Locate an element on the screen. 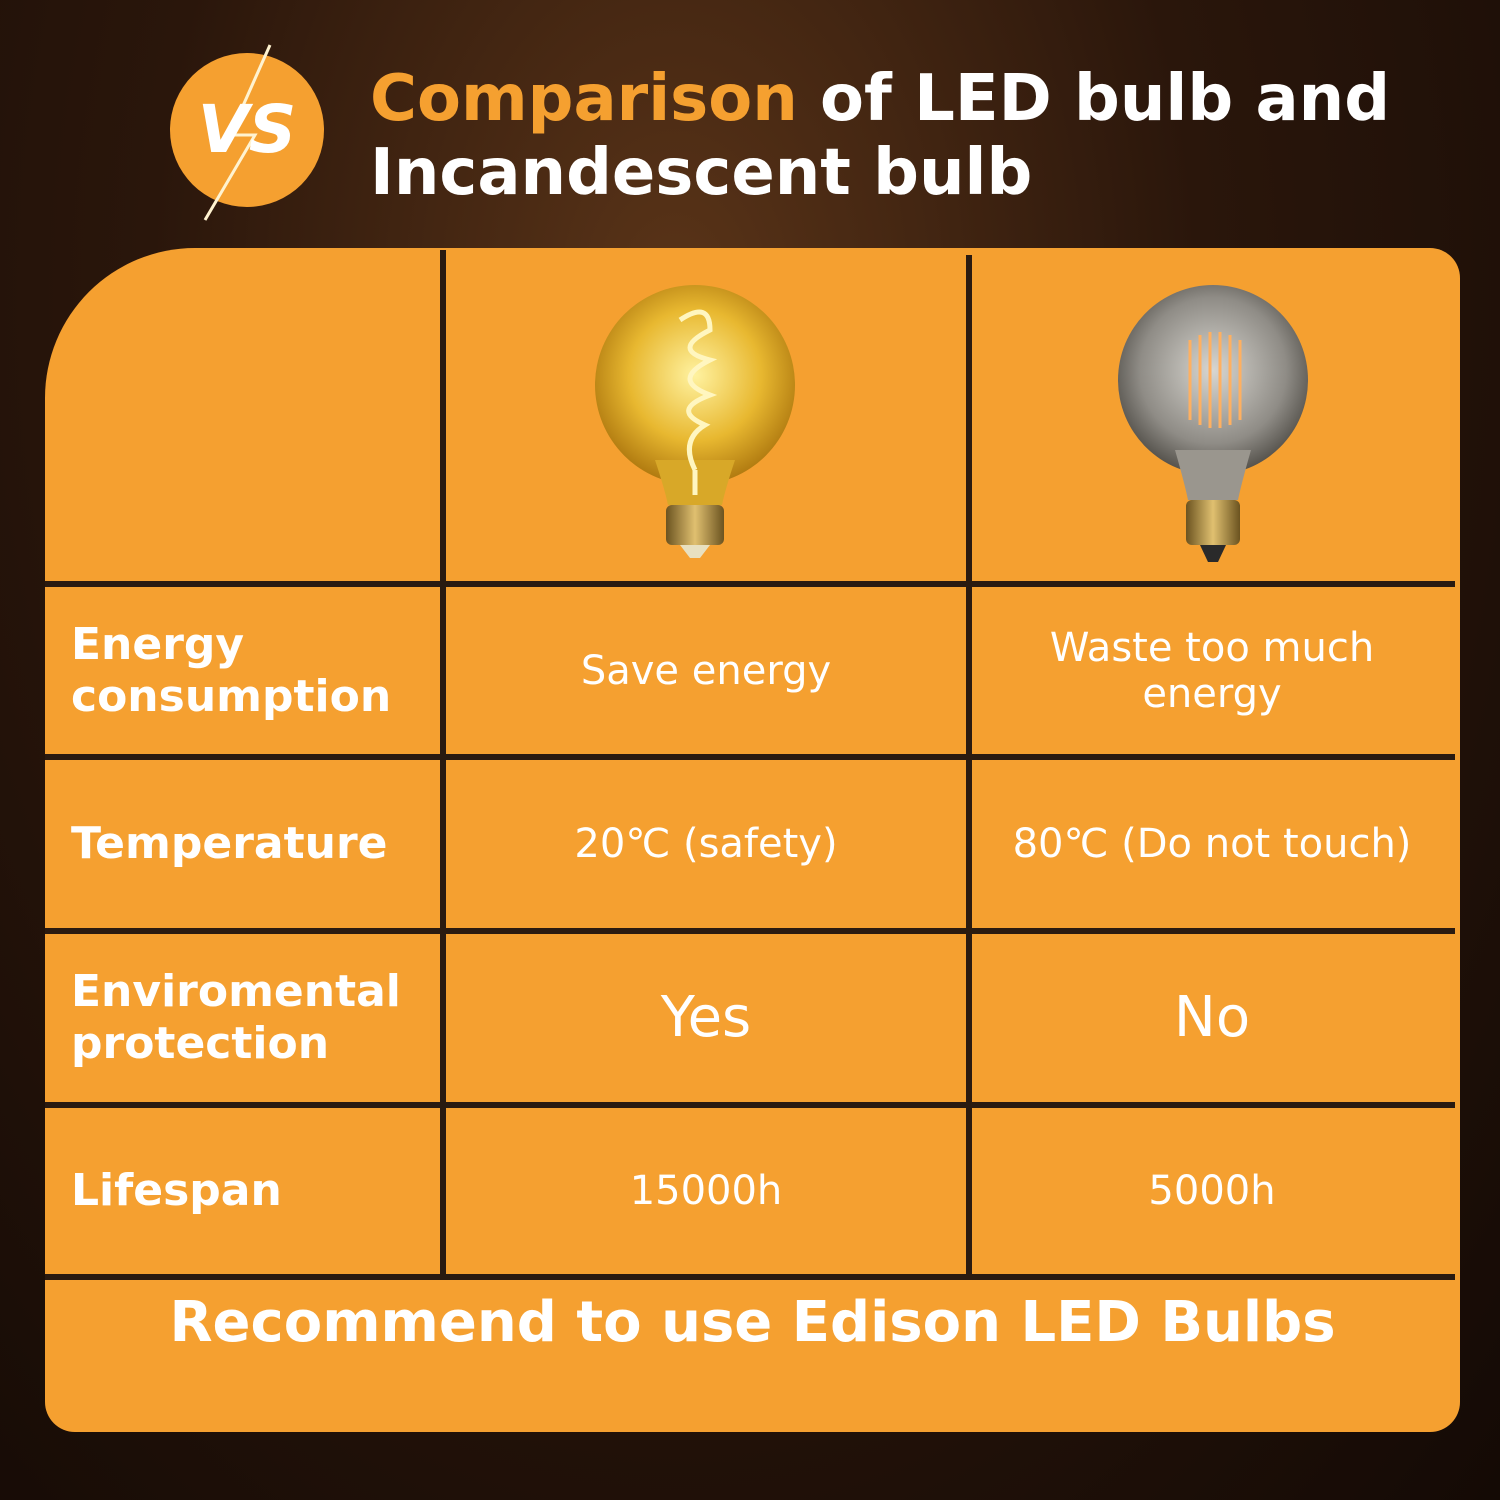  cell-text: No is located at coordinates (1212, 1017).